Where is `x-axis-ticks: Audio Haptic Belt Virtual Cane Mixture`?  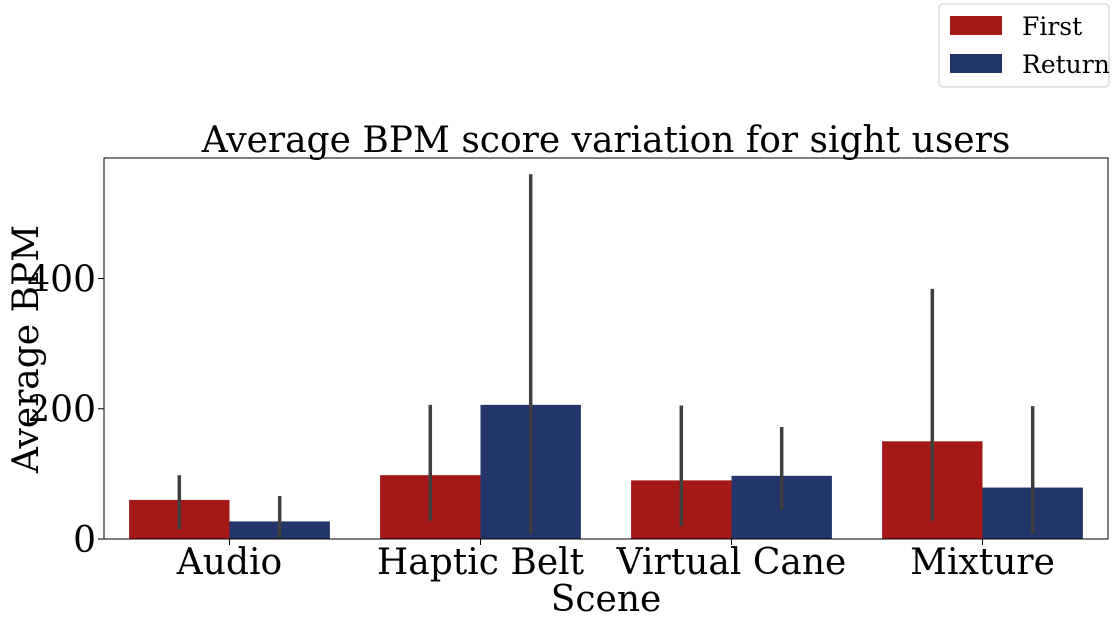
x-axis-ticks: Audio Haptic Belt Virtual Cane Mixture is located at coordinates (615, 561).